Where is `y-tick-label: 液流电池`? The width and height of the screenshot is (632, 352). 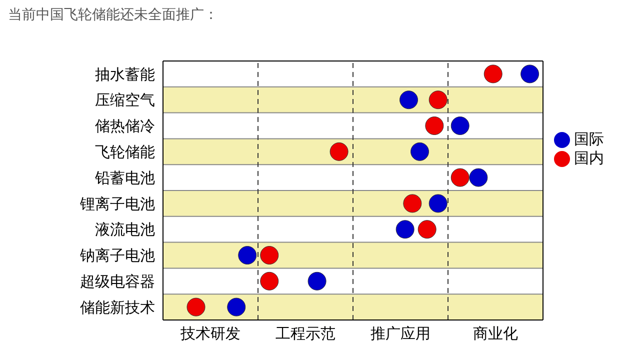 y-tick-label: 液流电池 is located at coordinates (125, 229).